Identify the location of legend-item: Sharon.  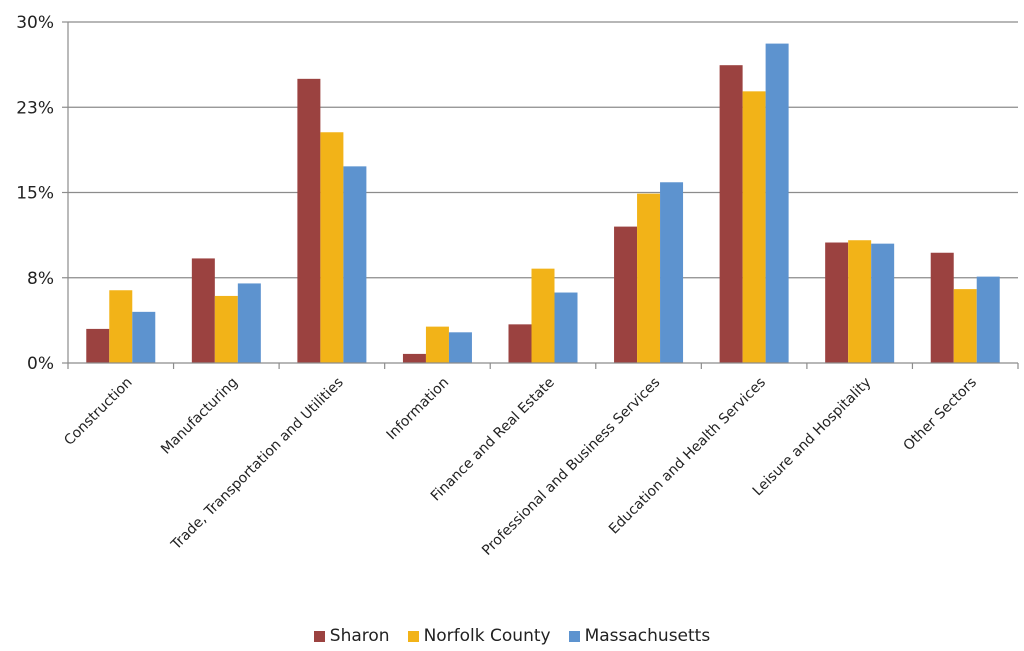
(351, 636).